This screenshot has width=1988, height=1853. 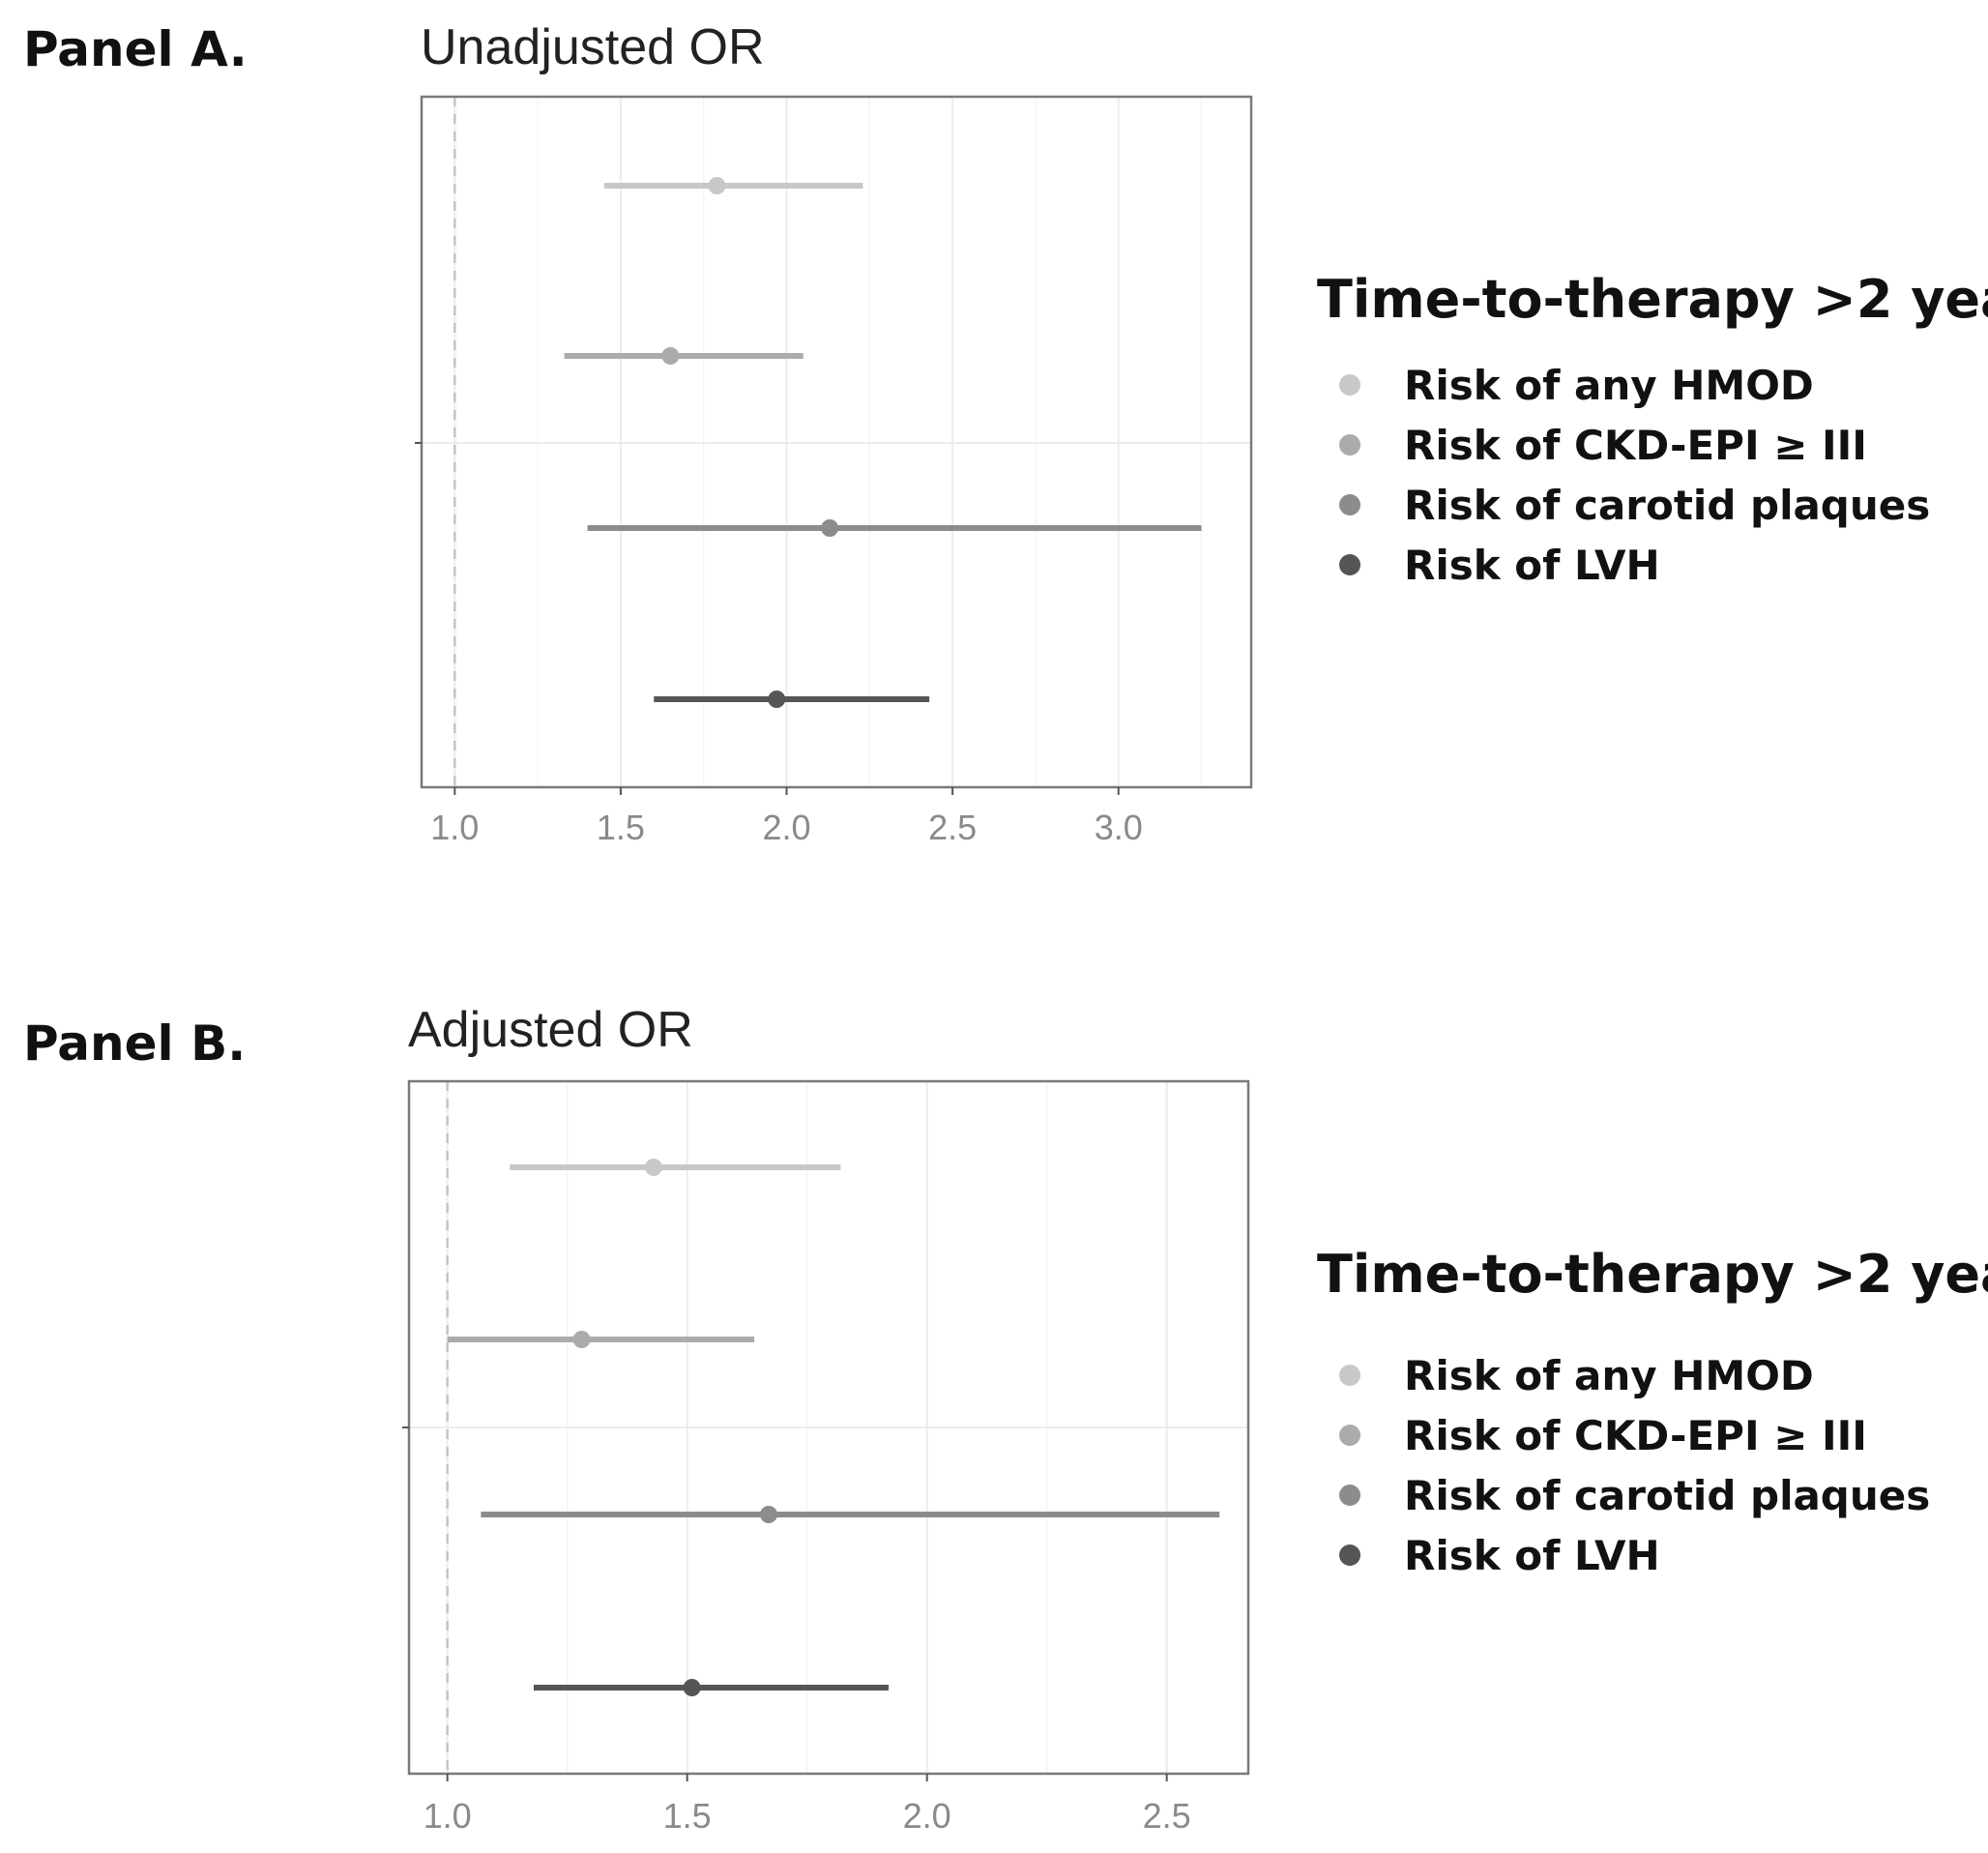 What do you see at coordinates (134, 1043) in the screenshot?
I see `panel-b-label: Panel B.` at bounding box center [134, 1043].